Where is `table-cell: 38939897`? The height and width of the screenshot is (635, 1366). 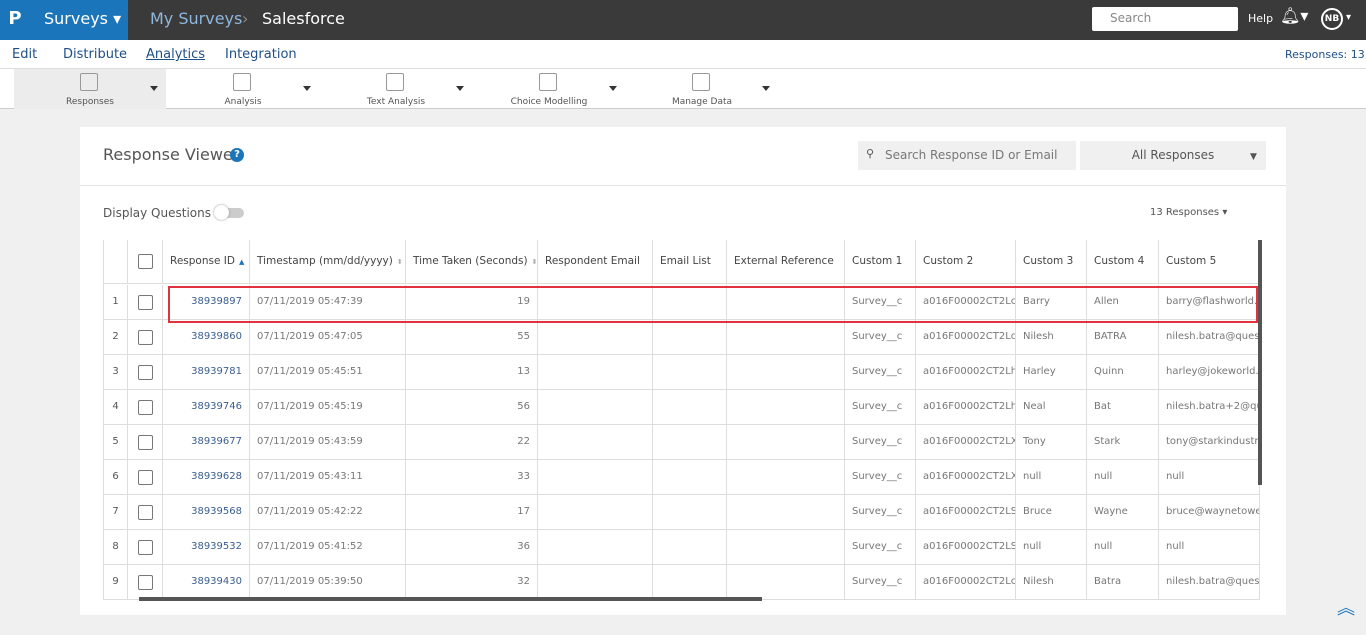
table-cell: 38939897 is located at coordinates (206, 302).